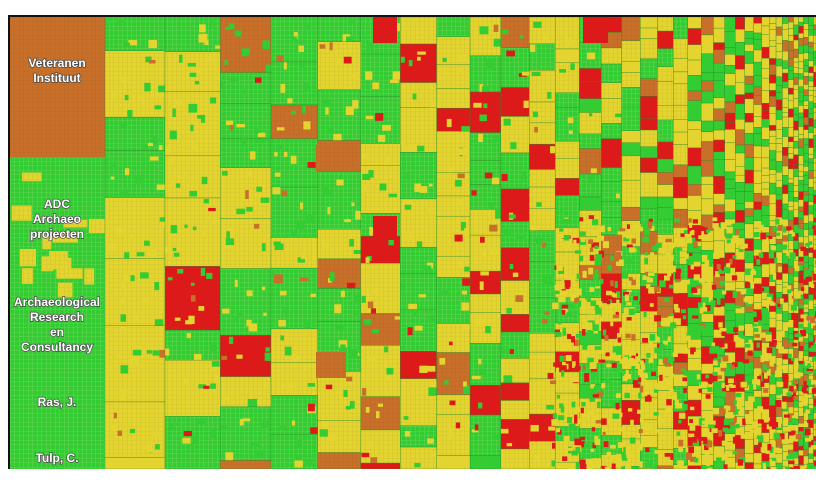  I want to click on treemap-cell-2063, so click(689, 260).